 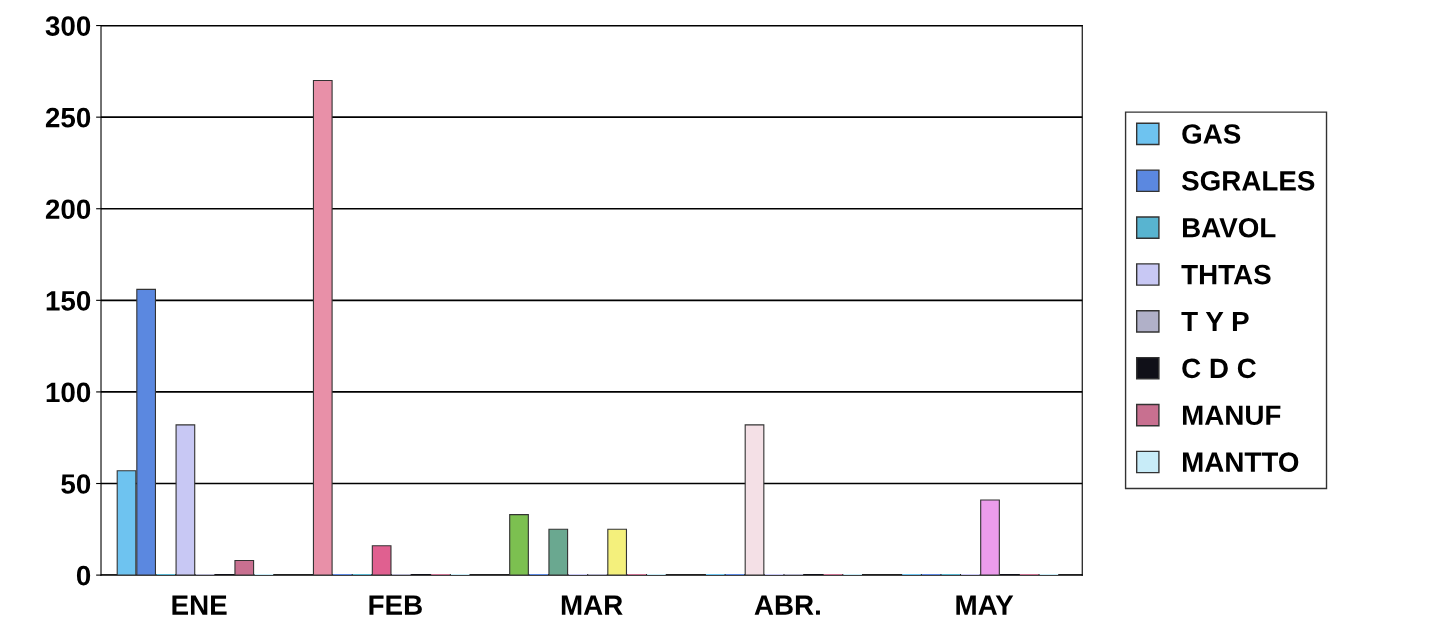 What do you see at coordinates (76, 484) in the screenshot?
I see `y-tick-label: 50` at bounding box center [76, 484].